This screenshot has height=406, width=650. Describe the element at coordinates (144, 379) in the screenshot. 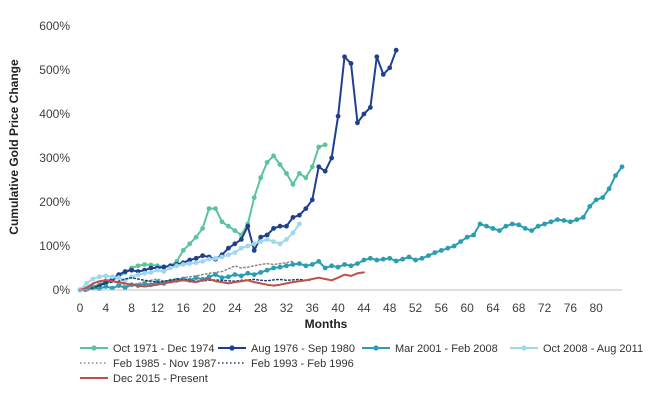

I see `legend-item: Dec 2015 - Present` at that location.